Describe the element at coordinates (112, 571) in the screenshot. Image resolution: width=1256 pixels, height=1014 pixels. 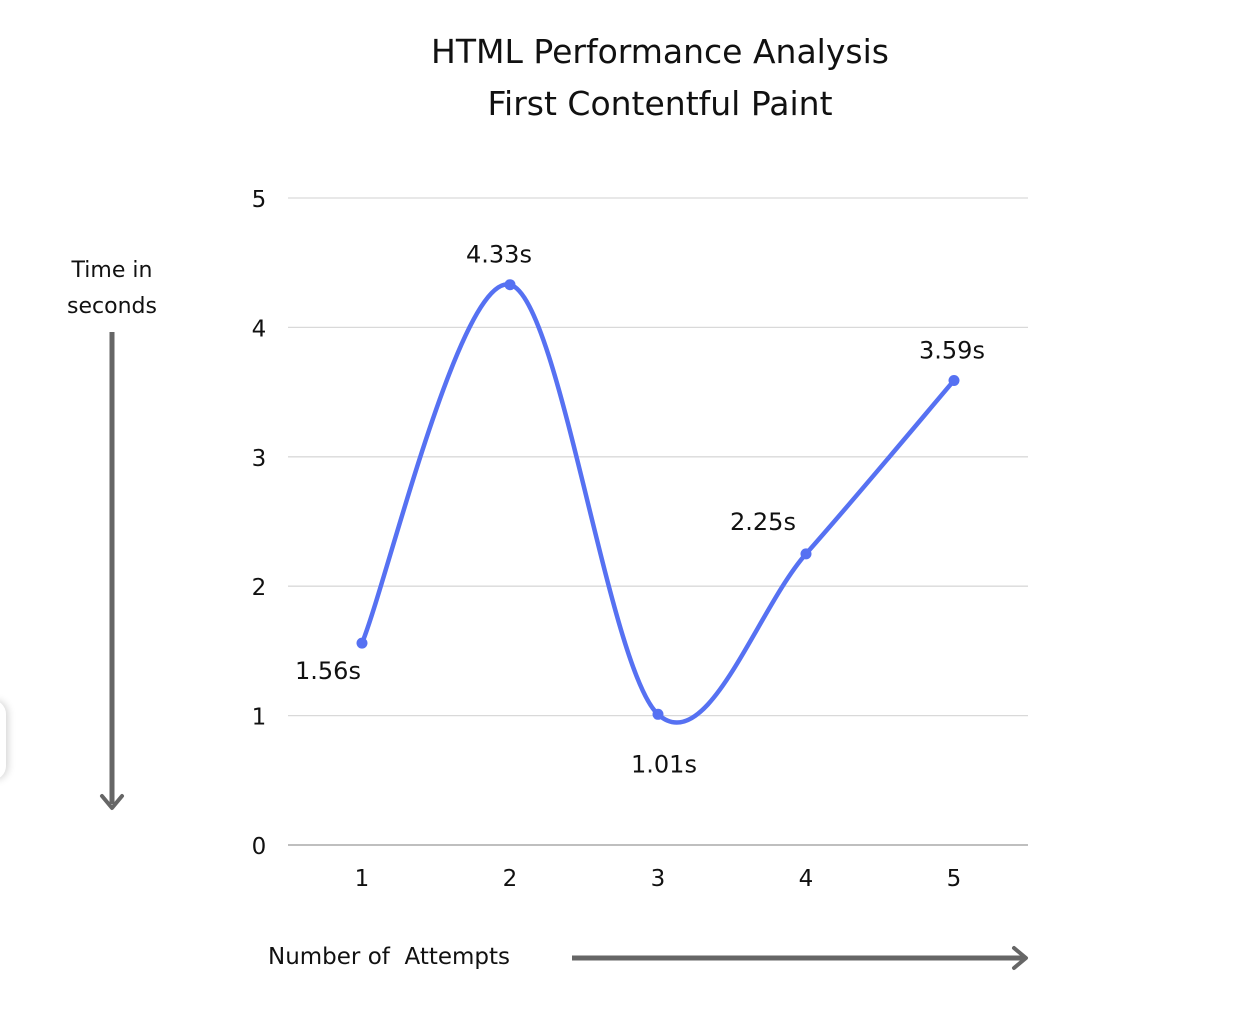
I see `arrow-down-icon` at that location.